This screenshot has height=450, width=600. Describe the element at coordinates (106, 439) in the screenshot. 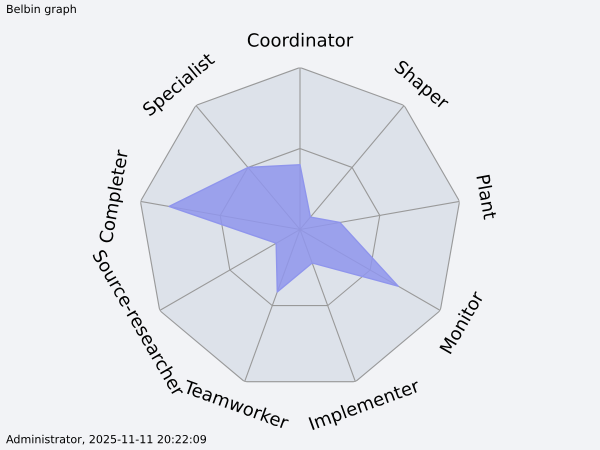

I see `text: Administrator, 2025-11-11 20:22:09` at that location.